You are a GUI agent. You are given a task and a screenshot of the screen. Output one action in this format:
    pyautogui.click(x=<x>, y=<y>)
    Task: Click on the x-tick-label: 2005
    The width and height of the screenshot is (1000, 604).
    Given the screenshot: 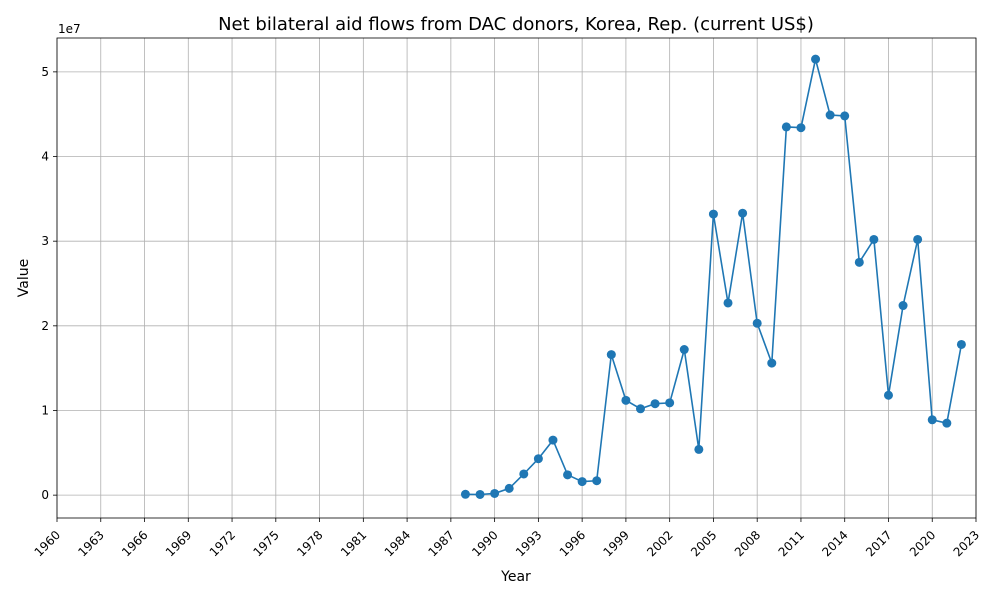 What is the action you would take?
    pyautogui.click(x=703, y=543)
    